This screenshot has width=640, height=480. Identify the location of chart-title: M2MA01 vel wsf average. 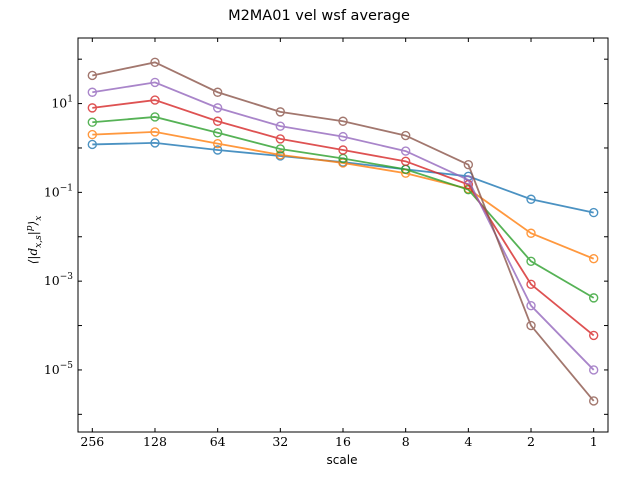
(319, 16).